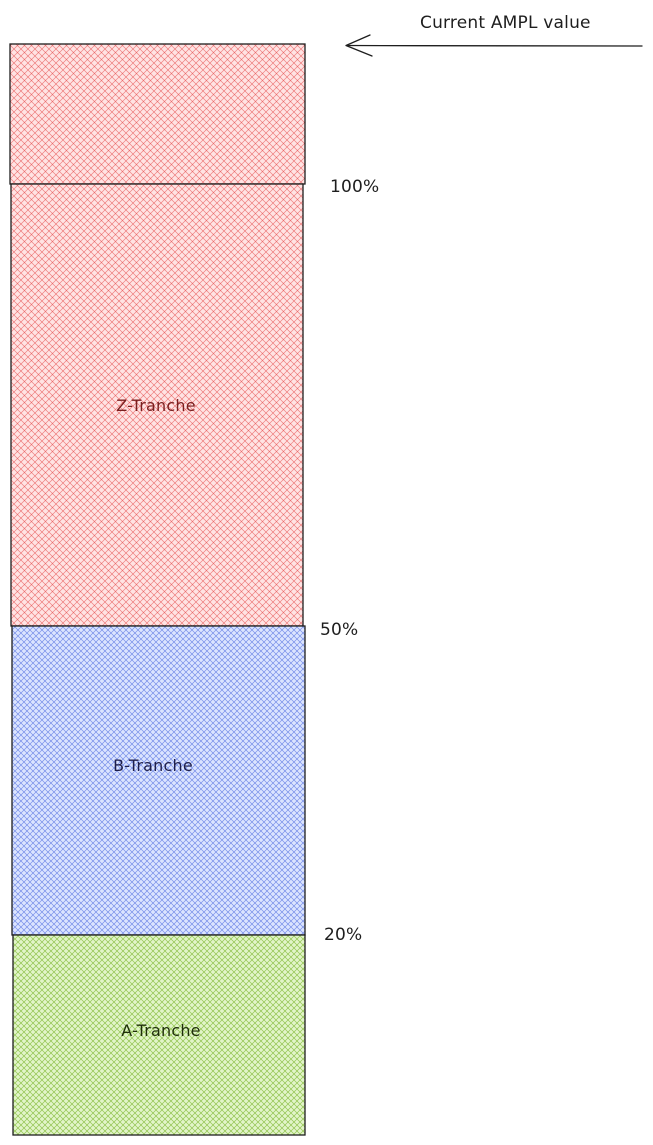 Image resolution: width=653 pixels, height=1145 pixels. Describe the element at coordinates (157, 114) in the screenshot. I see `overflow-block` at that location.